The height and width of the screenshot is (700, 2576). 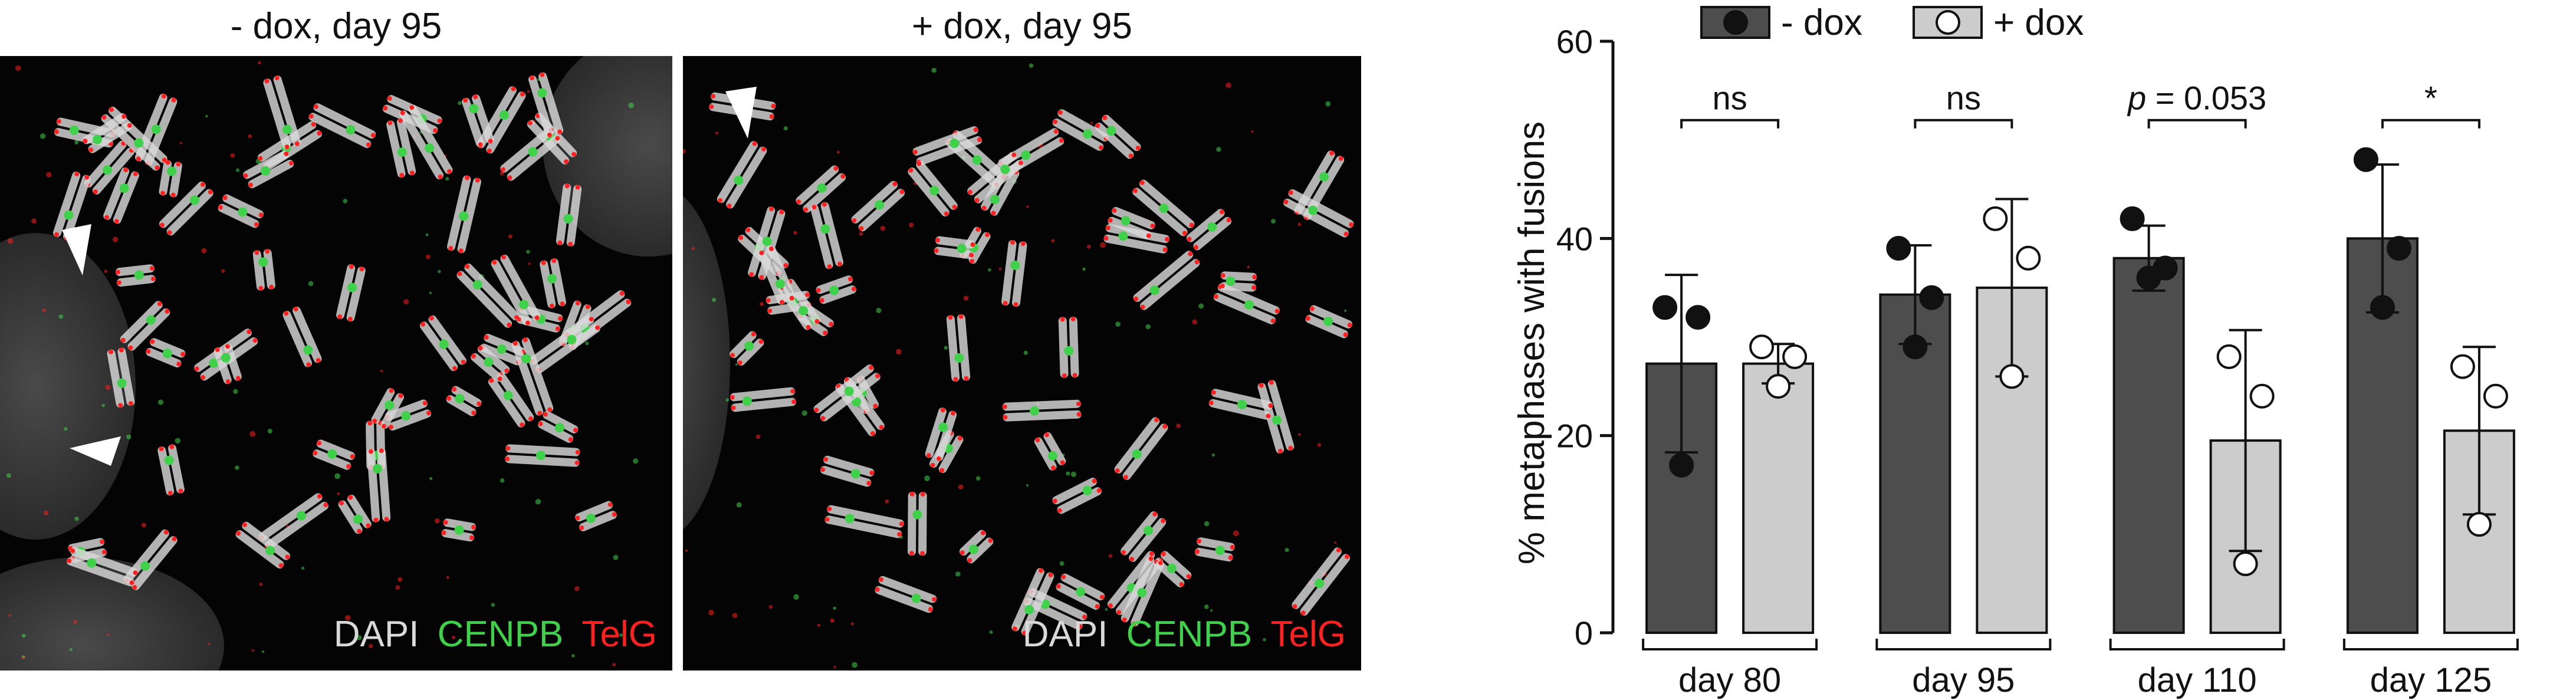 I want to click on legend-label: + dox, so click(x=2038, y=22).